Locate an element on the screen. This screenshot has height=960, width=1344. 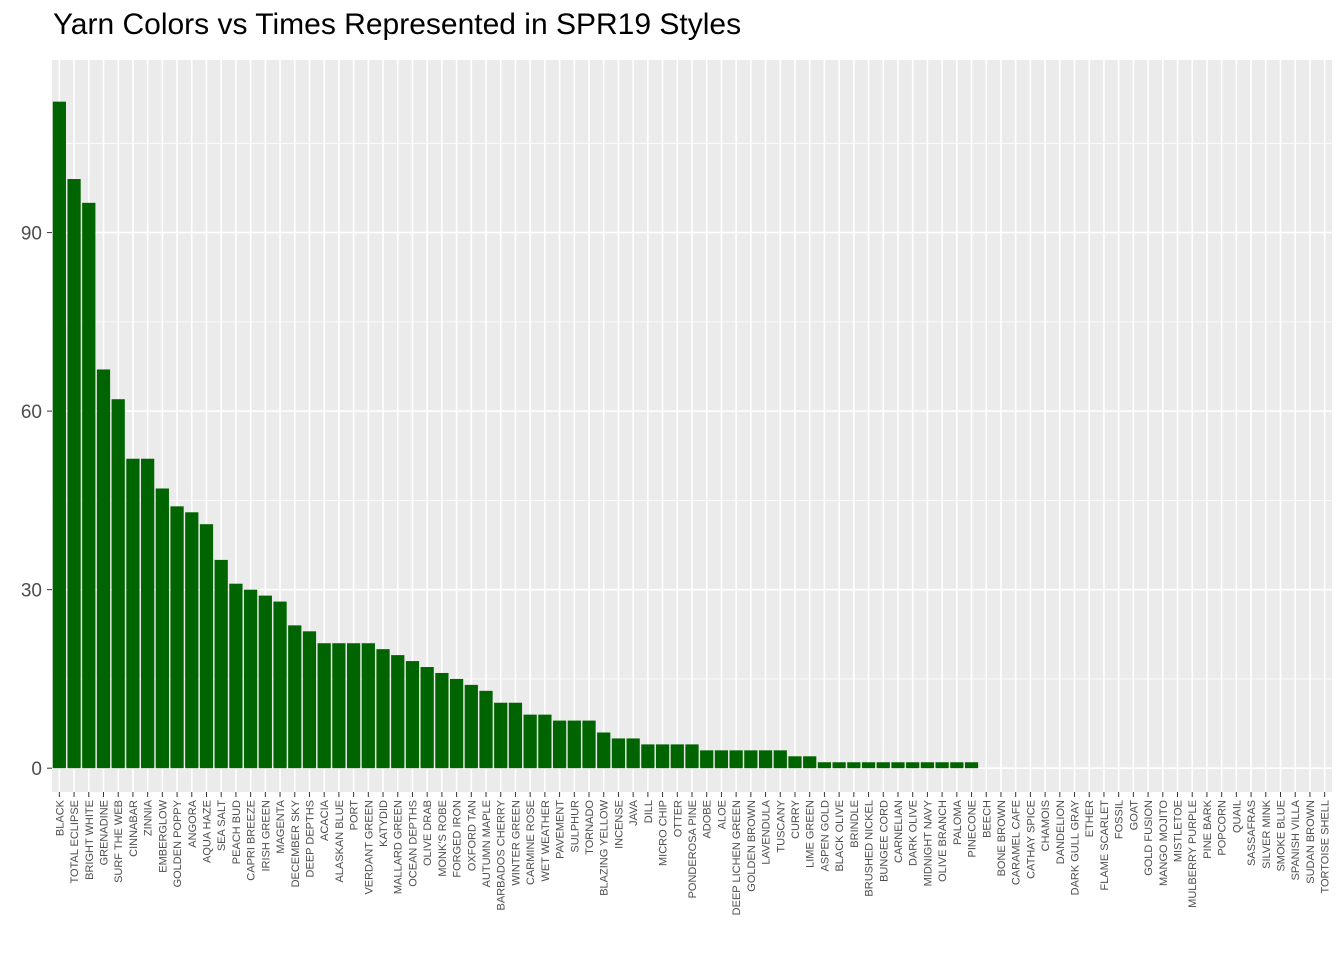
x-tick-label: ADOBE is located at coordinates (708, 819).